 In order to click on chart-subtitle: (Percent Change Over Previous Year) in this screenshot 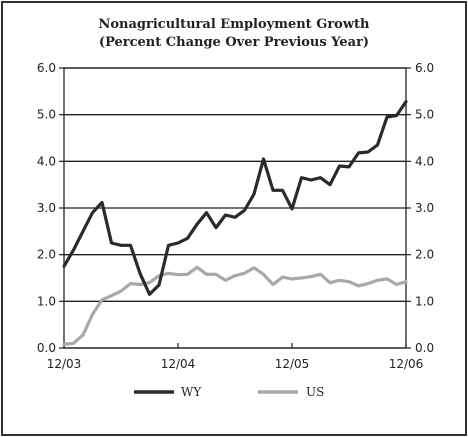, I will do `click(234, 42)`.